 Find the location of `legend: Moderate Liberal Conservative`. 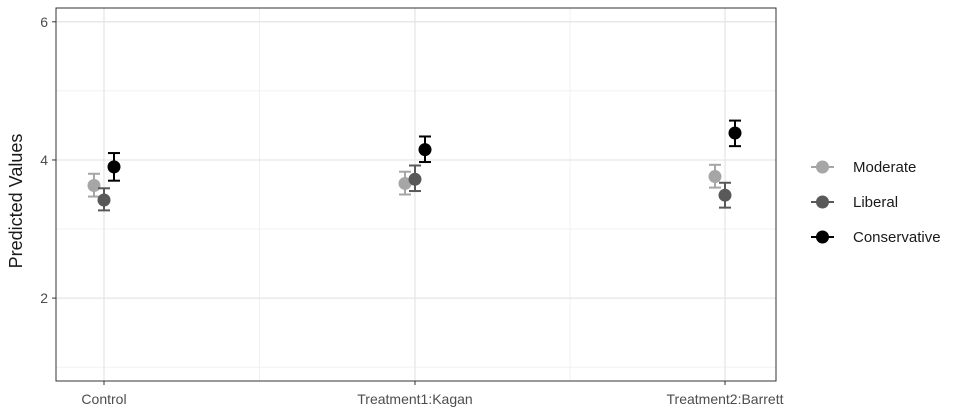

legend: Moderate Liberal Conservative is located at coordinates (876, 202).